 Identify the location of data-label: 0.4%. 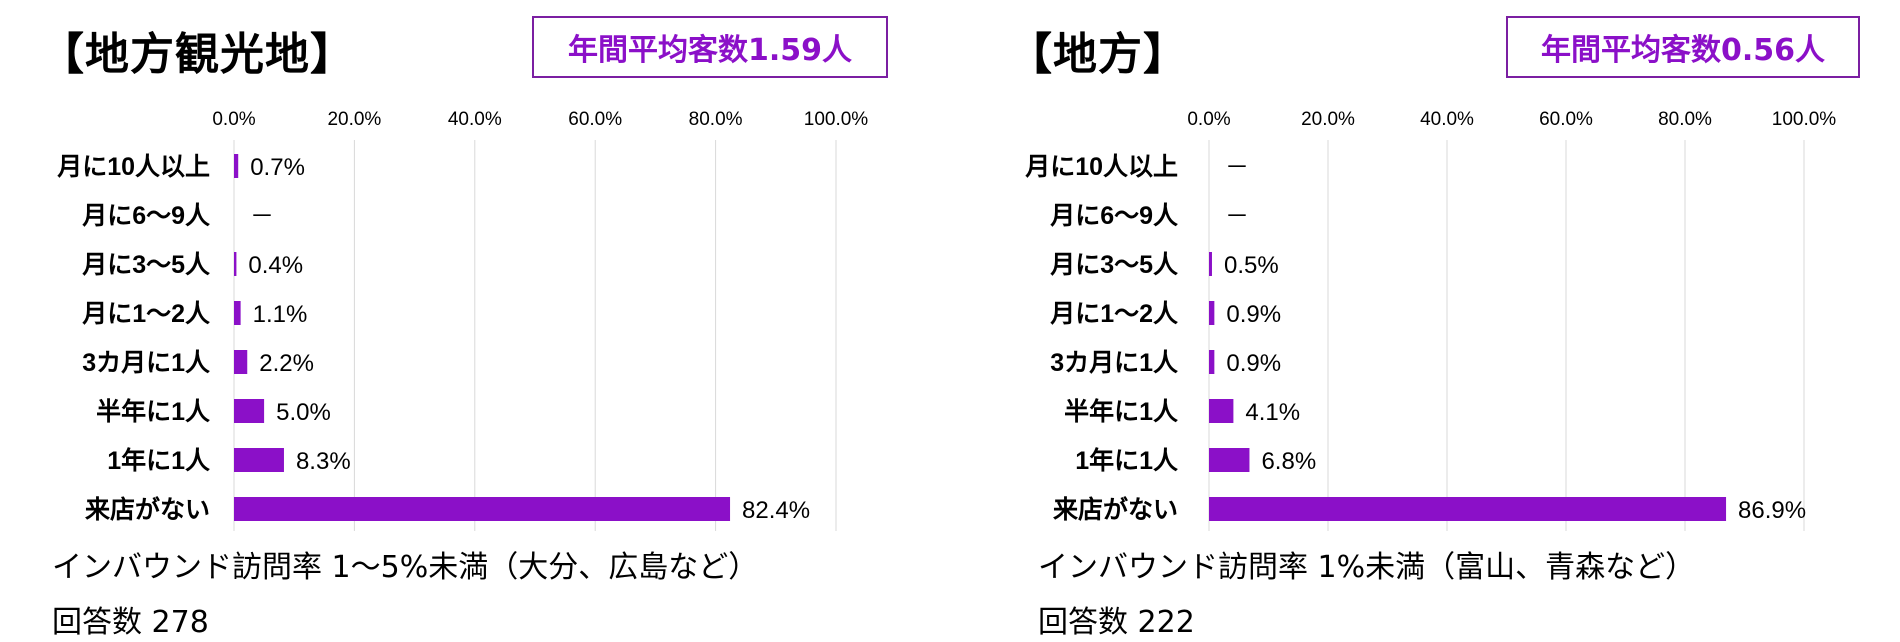
(275, 265).